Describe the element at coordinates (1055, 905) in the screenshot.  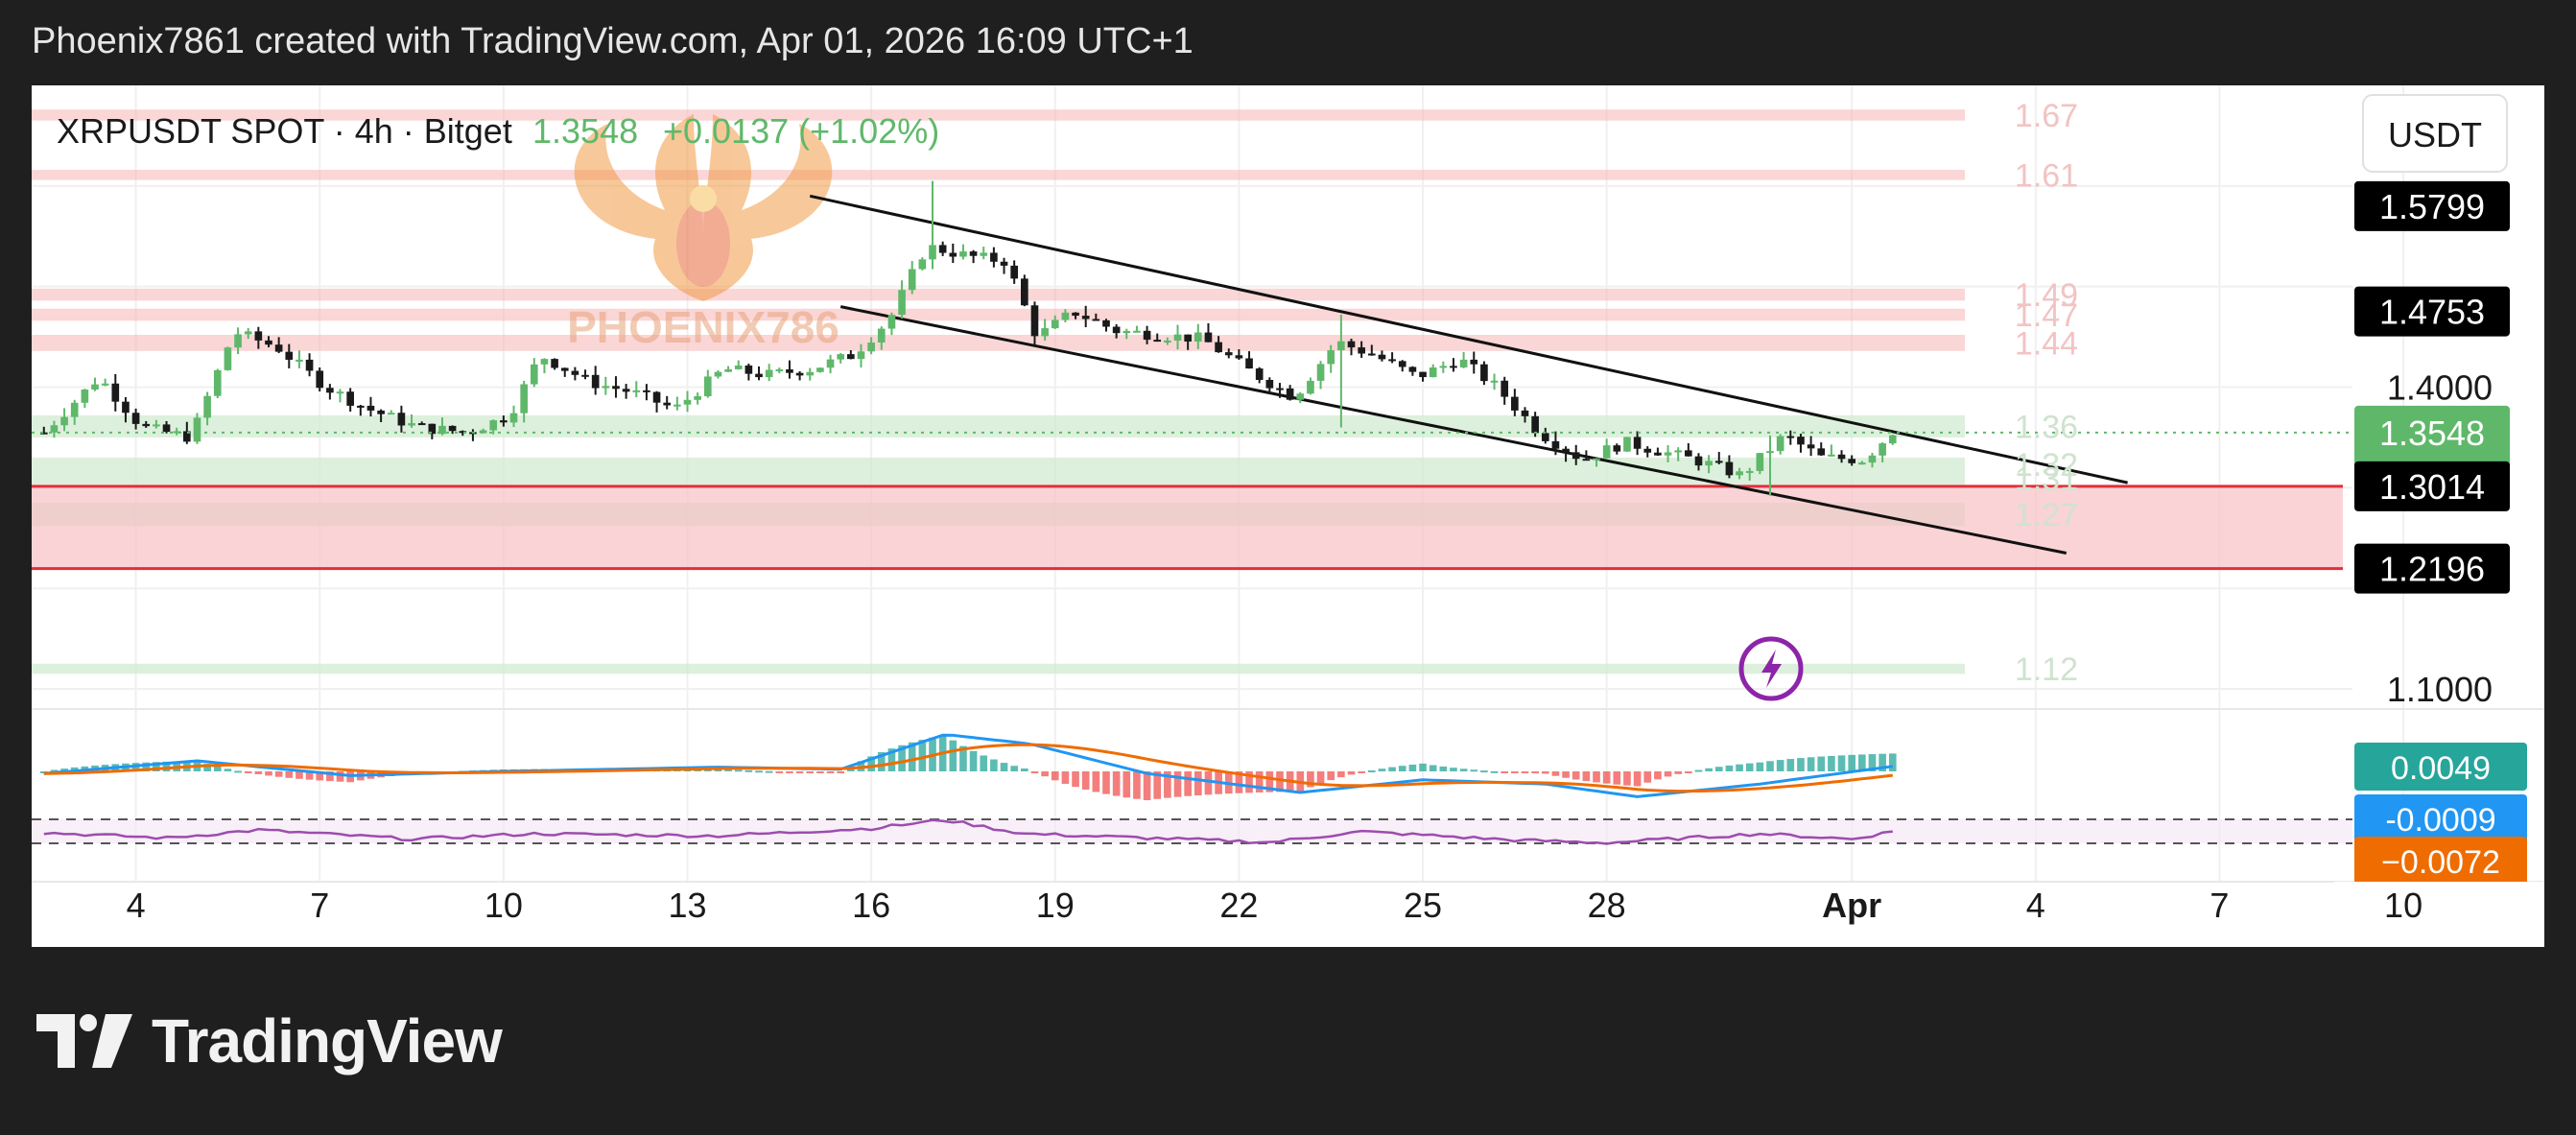
I see `time-axis-label: 19` at that location.